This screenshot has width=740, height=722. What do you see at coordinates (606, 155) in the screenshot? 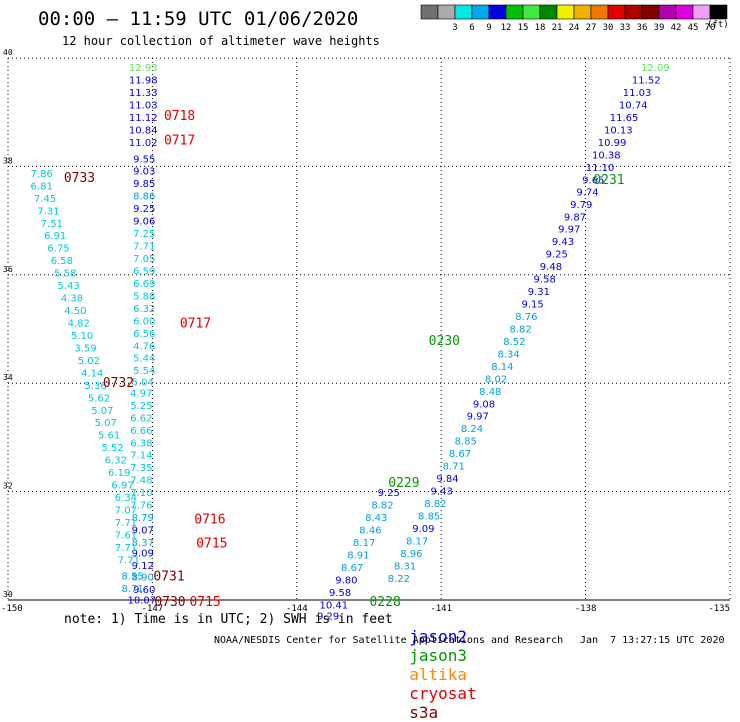
I see `swh-point: 10.38` at bounding box center [606, 155].